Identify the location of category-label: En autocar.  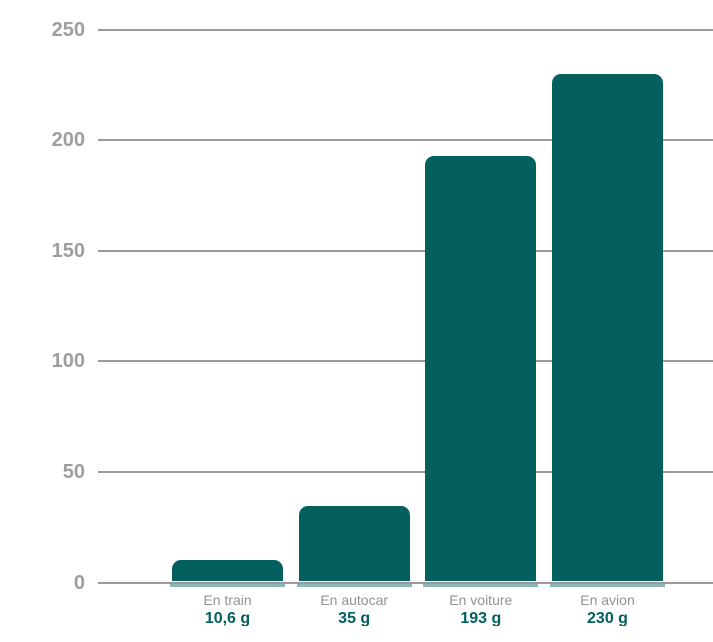
(354, 600).